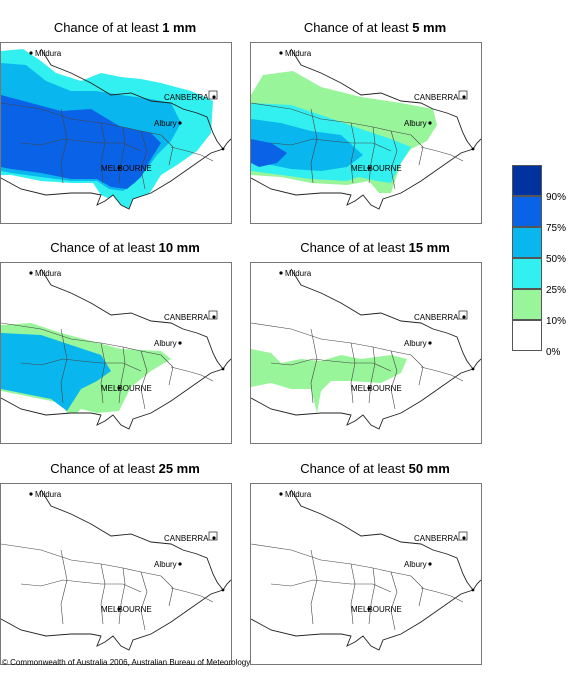  Describe the element at coordinates (556, 197) in the screenshot. I see `legend-label: 90%` at that location.